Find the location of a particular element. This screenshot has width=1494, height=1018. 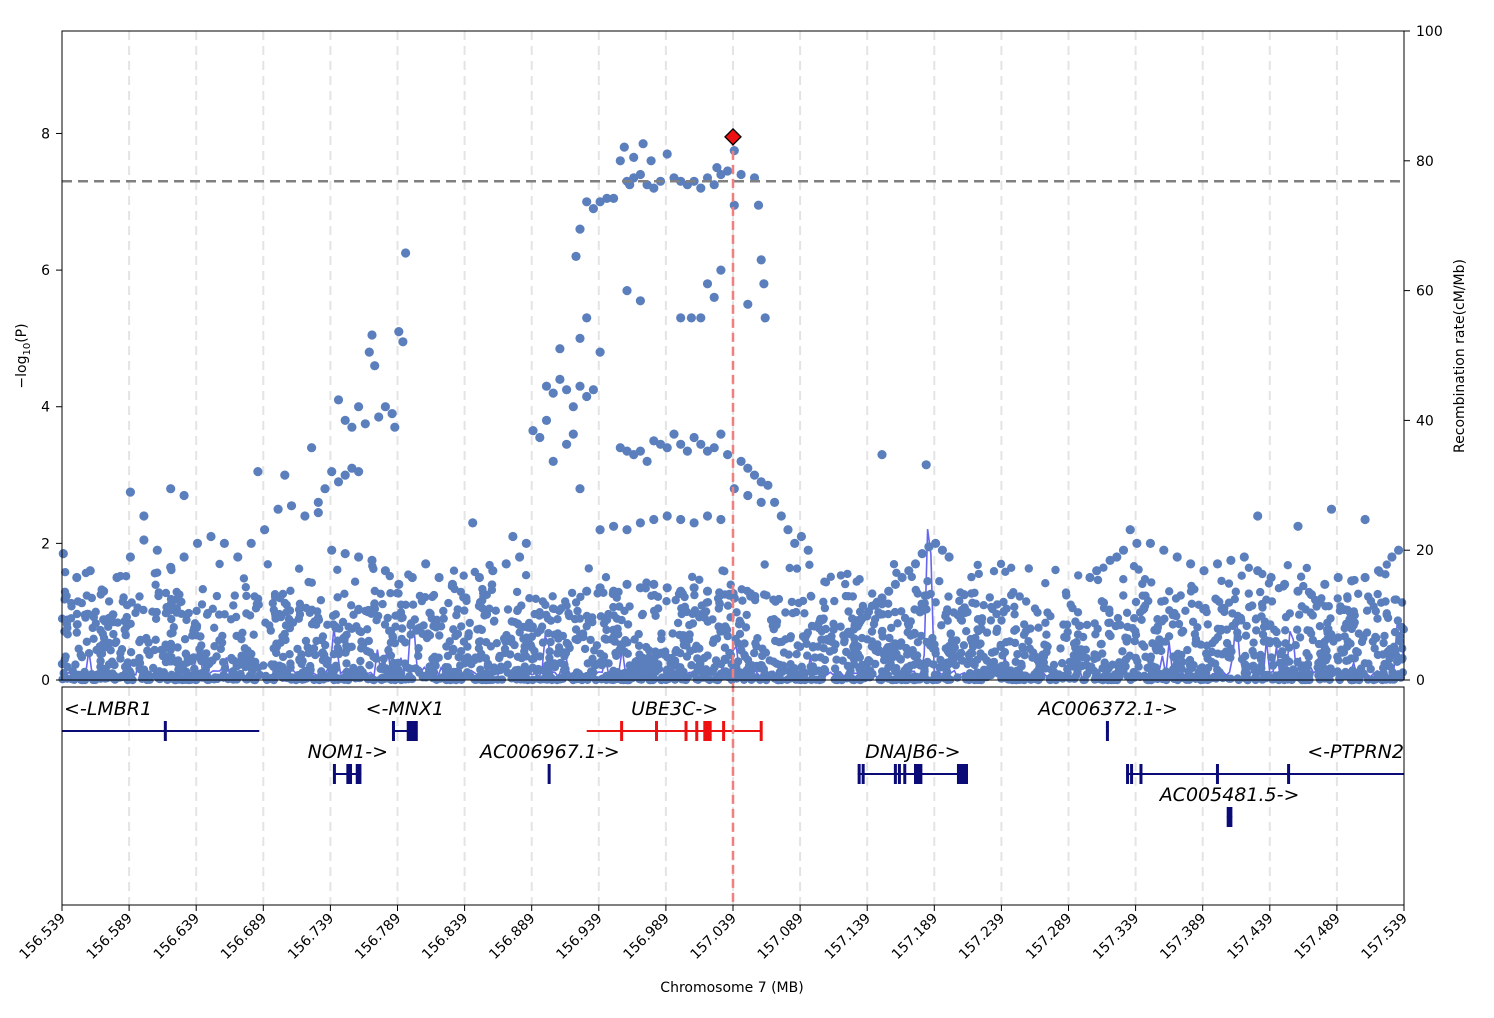

x-tick-label: 156.739 is located at coordinates (311, 937).